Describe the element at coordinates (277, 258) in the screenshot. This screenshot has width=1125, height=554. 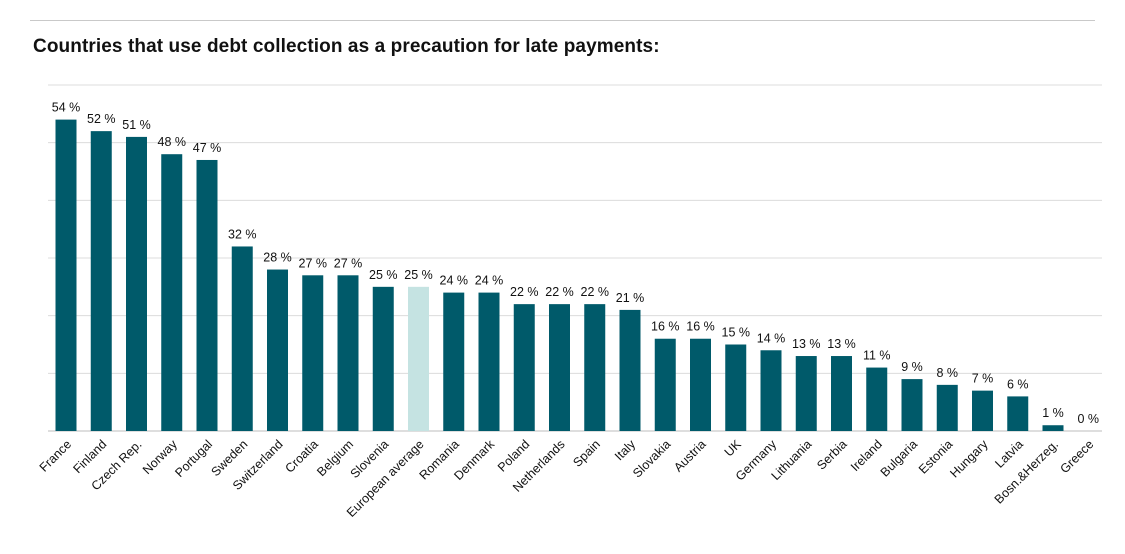
I see `value-label: 28 %` at that location.